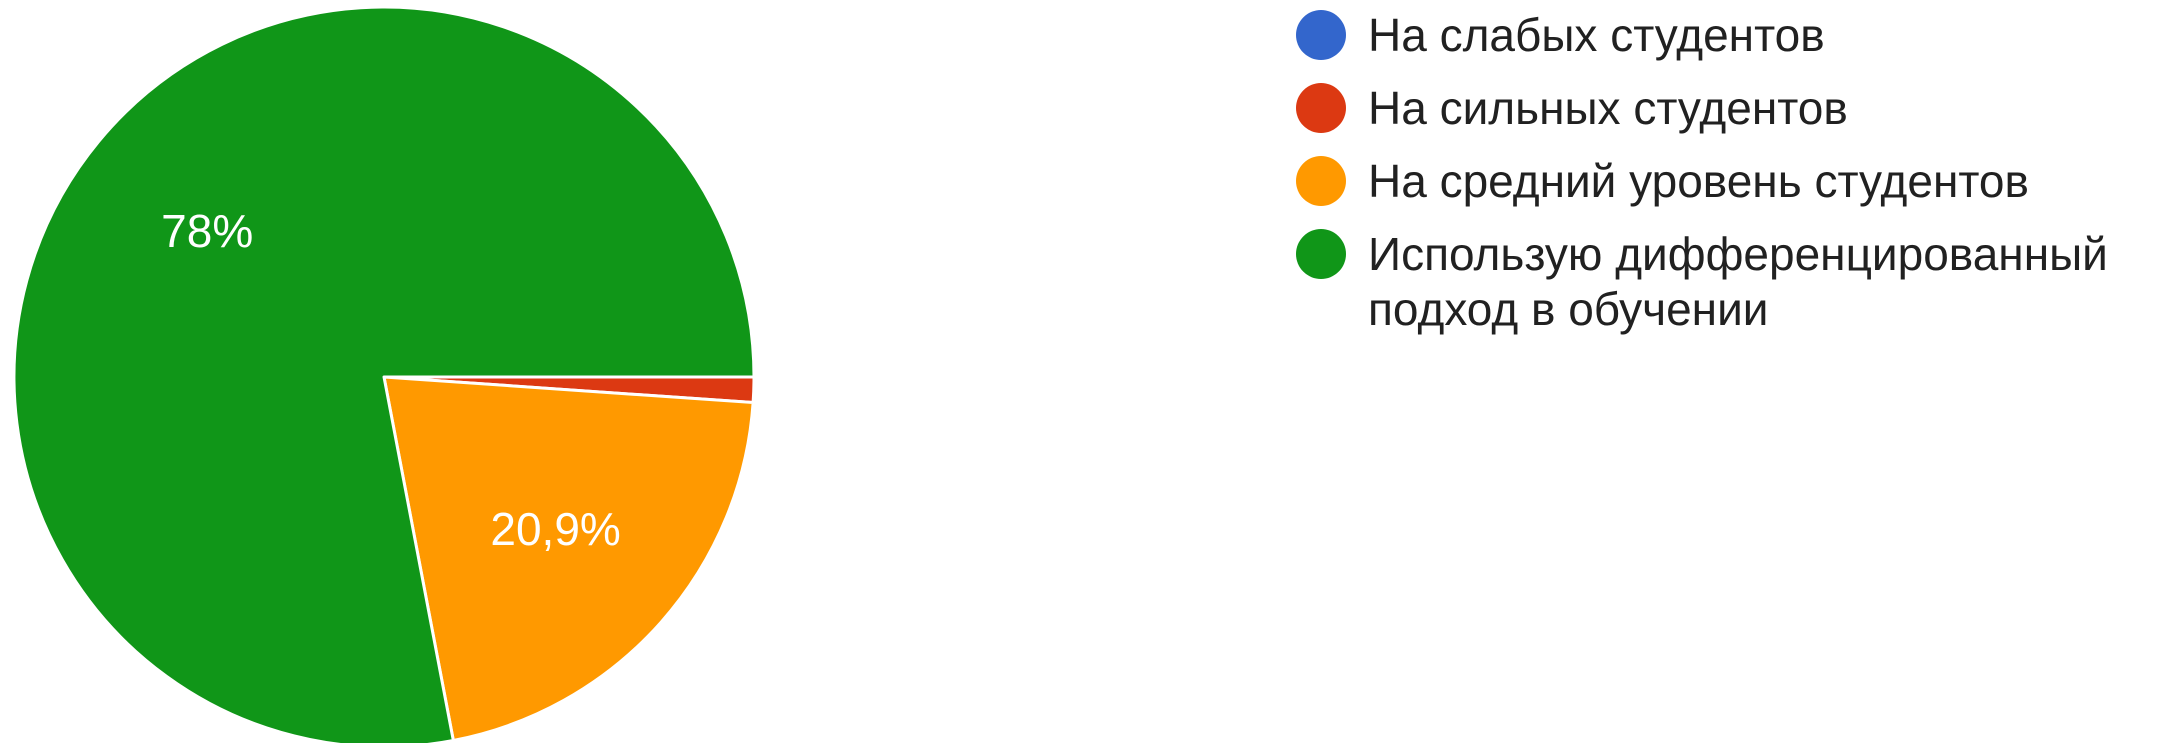 This screenshot has height=743, width=2182. I want to click on slice-label-differentiated-approach: 78%, so click(207, 231).